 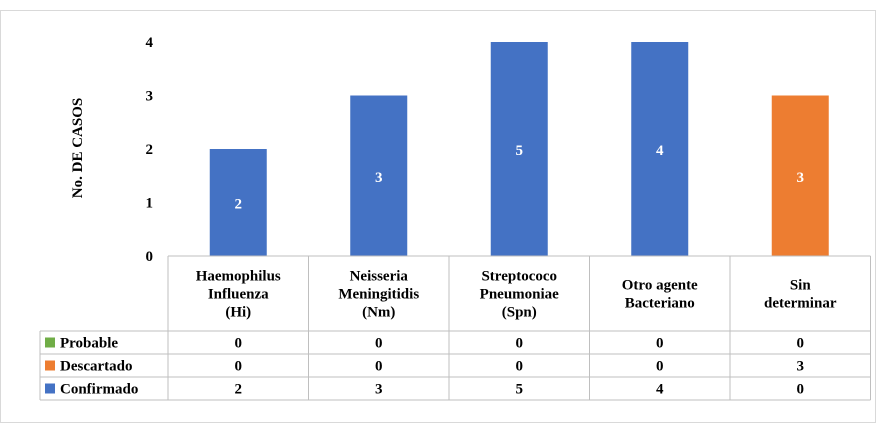 I want to click on bar-value-label: 2, so click(x=239, y=205).